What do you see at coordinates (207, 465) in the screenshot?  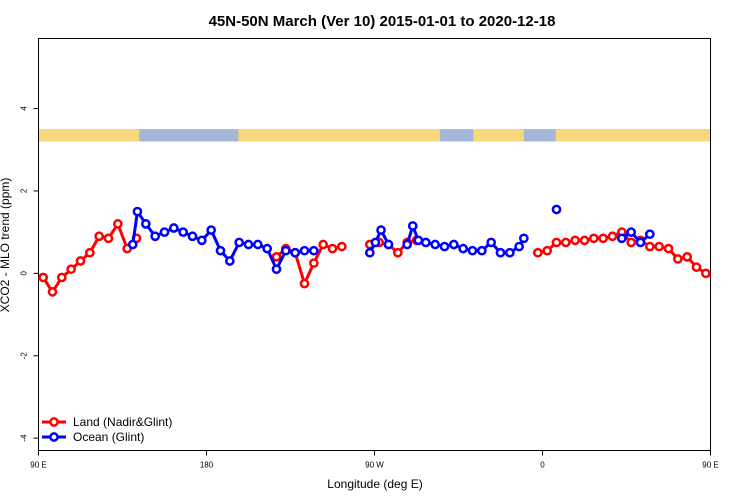 I see `x-tick-label: 180` at bounding box center [207, 465].